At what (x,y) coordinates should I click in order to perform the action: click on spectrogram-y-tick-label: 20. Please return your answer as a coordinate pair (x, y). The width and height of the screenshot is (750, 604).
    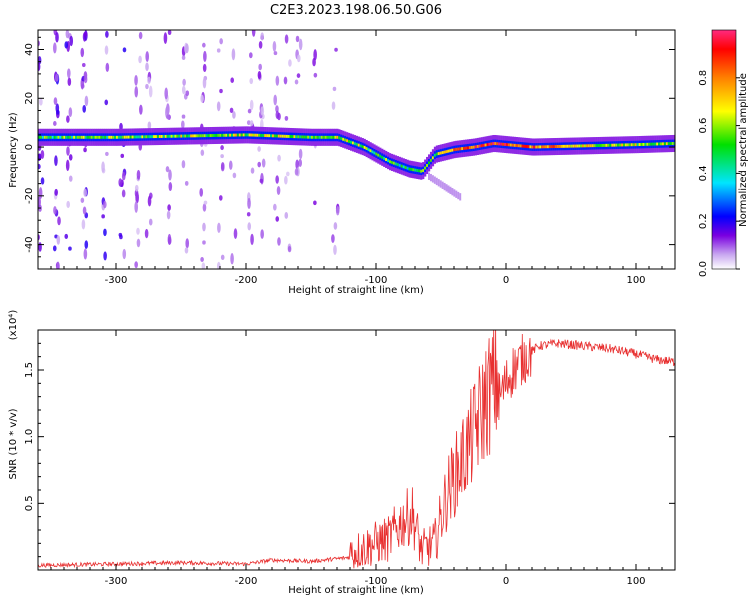
    Looking at the image, I should click on (29, 98).